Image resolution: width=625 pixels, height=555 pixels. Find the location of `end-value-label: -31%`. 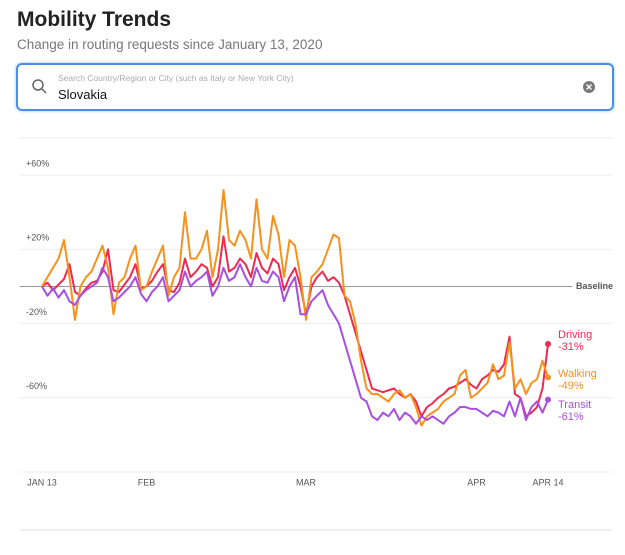

end-value-label: -31% is located at coordinates (571, 347).